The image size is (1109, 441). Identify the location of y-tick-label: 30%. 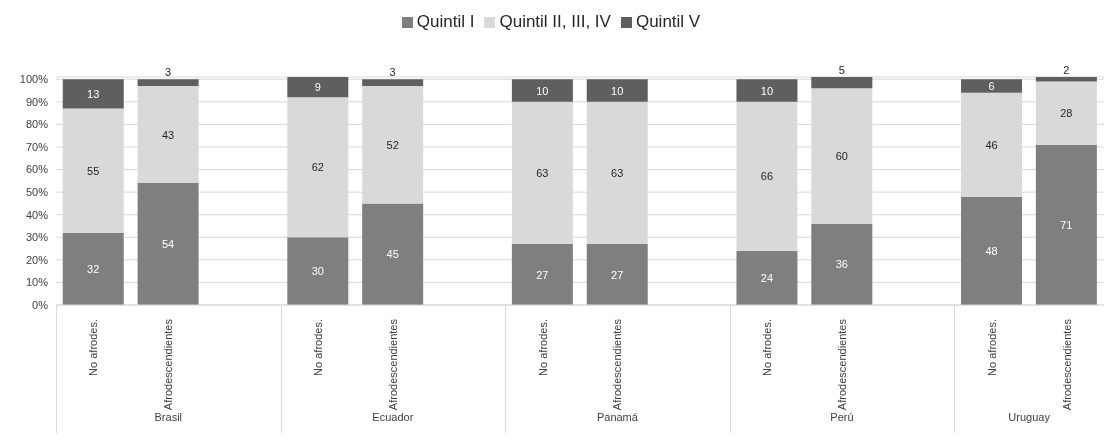
(37, 237).